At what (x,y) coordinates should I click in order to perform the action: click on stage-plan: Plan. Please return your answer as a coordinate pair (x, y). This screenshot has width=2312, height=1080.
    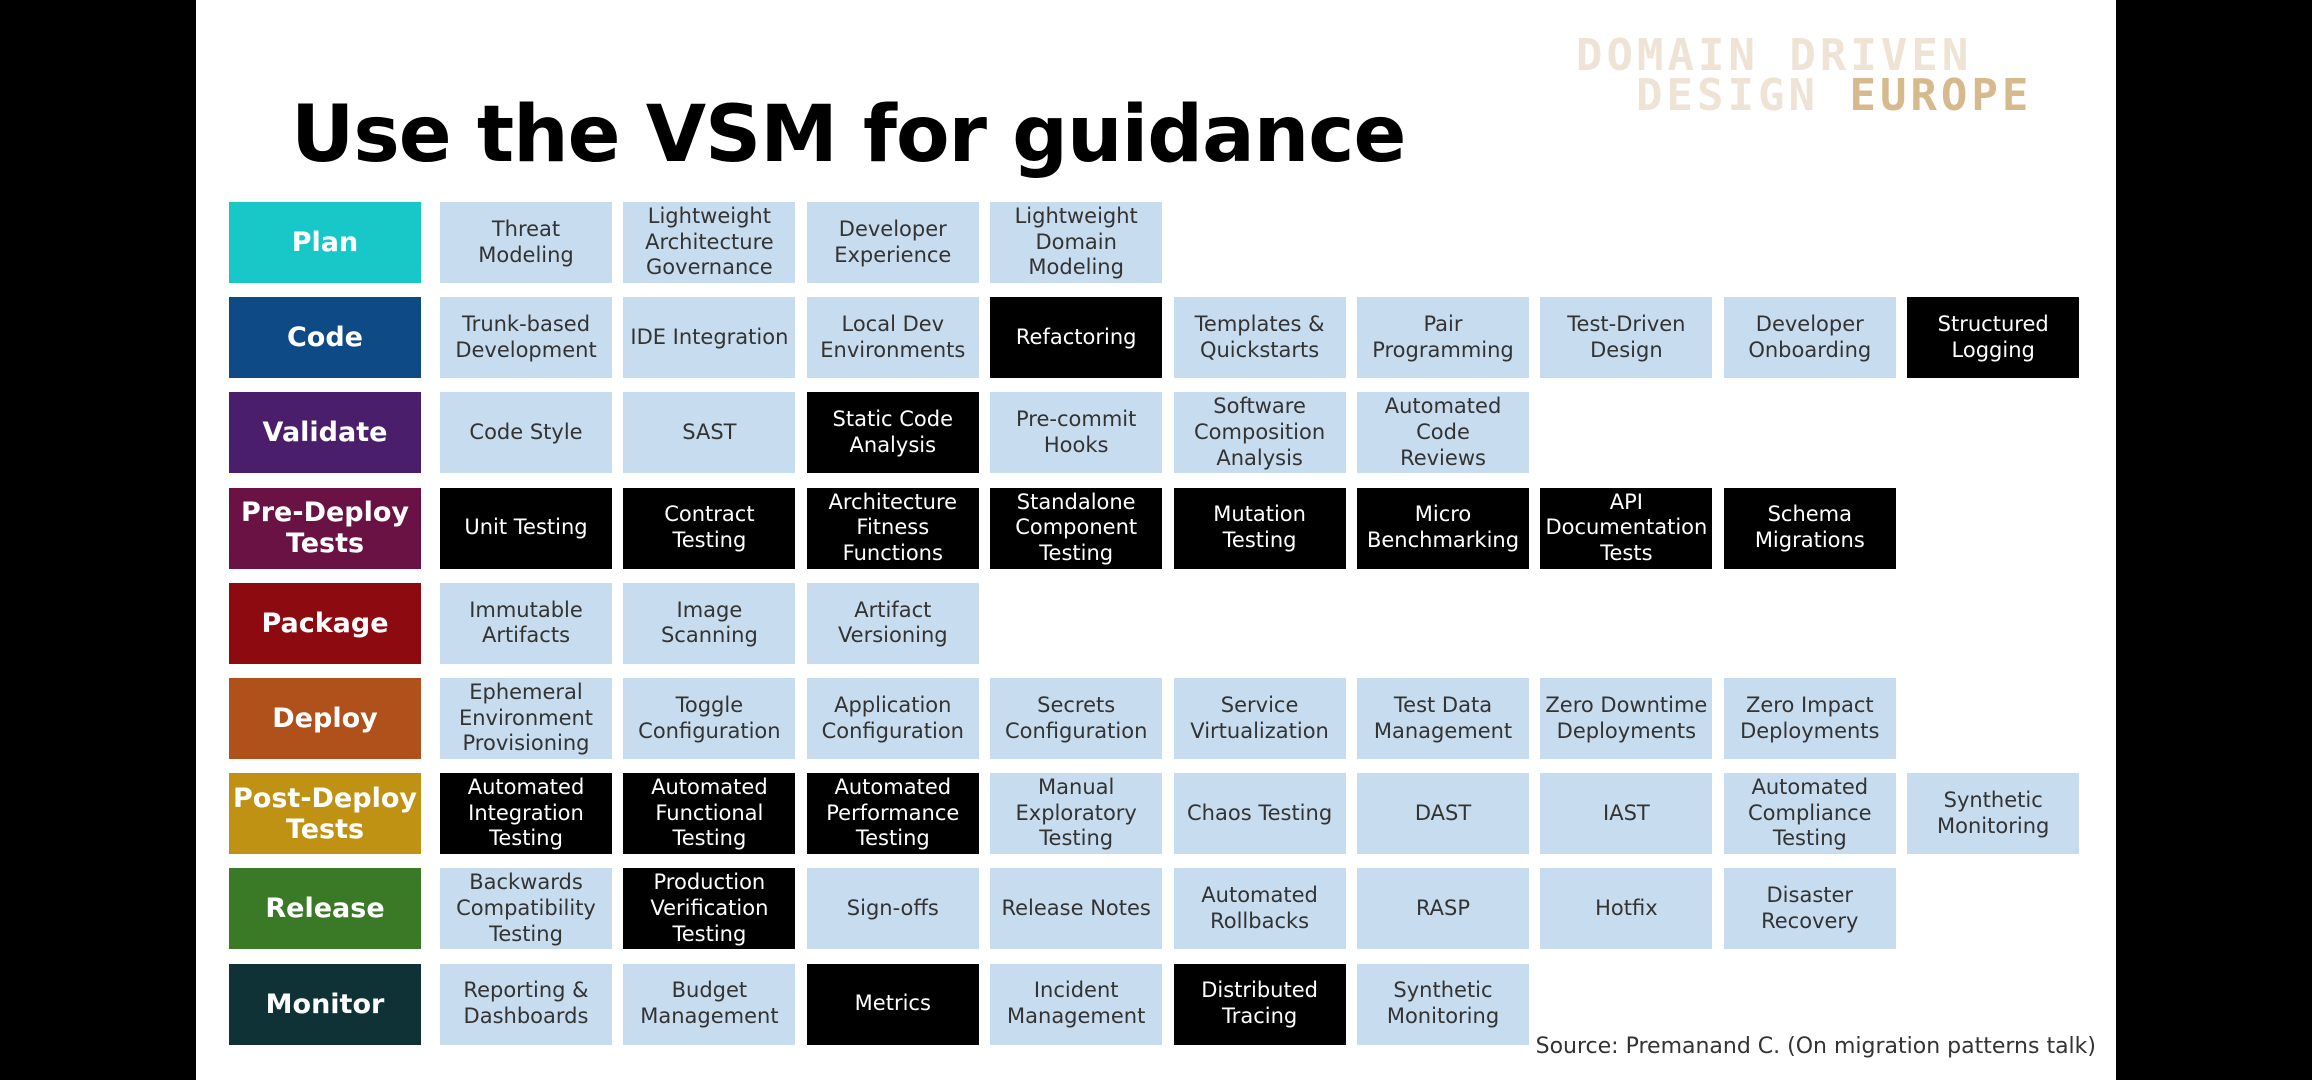
    Looking at the image, I should click on (325, 242).